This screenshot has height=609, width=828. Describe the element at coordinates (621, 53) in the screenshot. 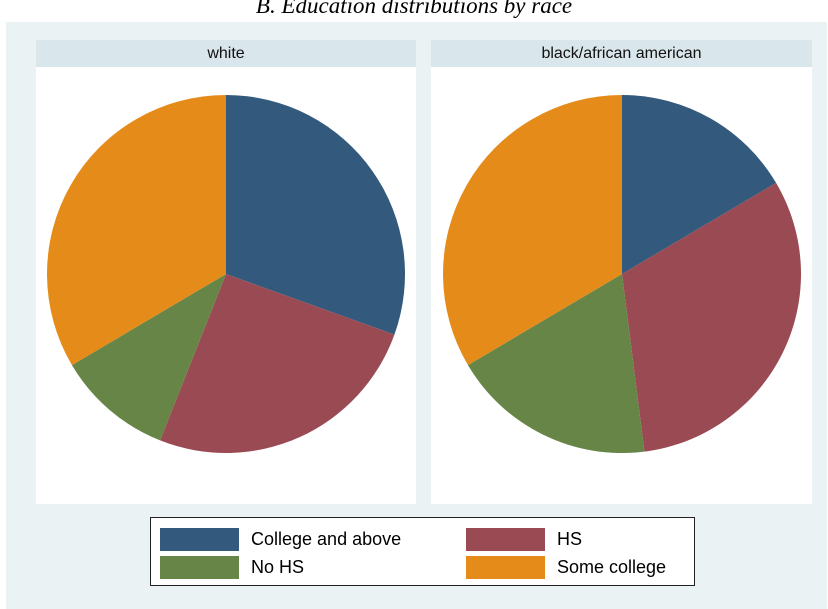

I see `panel-title: black/african american` at that location.